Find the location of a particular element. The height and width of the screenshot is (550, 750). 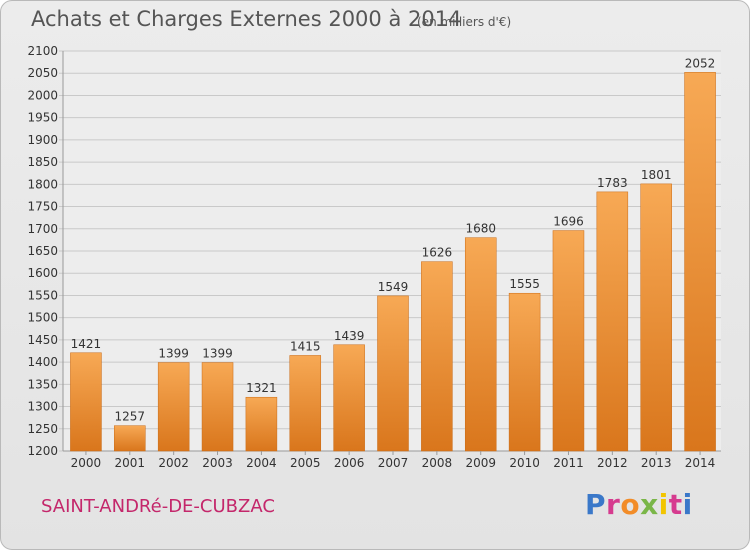

y-tick-label: 1700 is located at coordinates (42, 229).